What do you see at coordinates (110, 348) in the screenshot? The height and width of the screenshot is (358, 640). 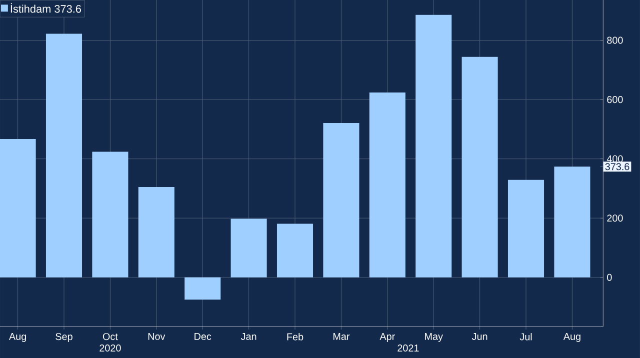 I see `text: 2020` at bounding box center [110, 348].